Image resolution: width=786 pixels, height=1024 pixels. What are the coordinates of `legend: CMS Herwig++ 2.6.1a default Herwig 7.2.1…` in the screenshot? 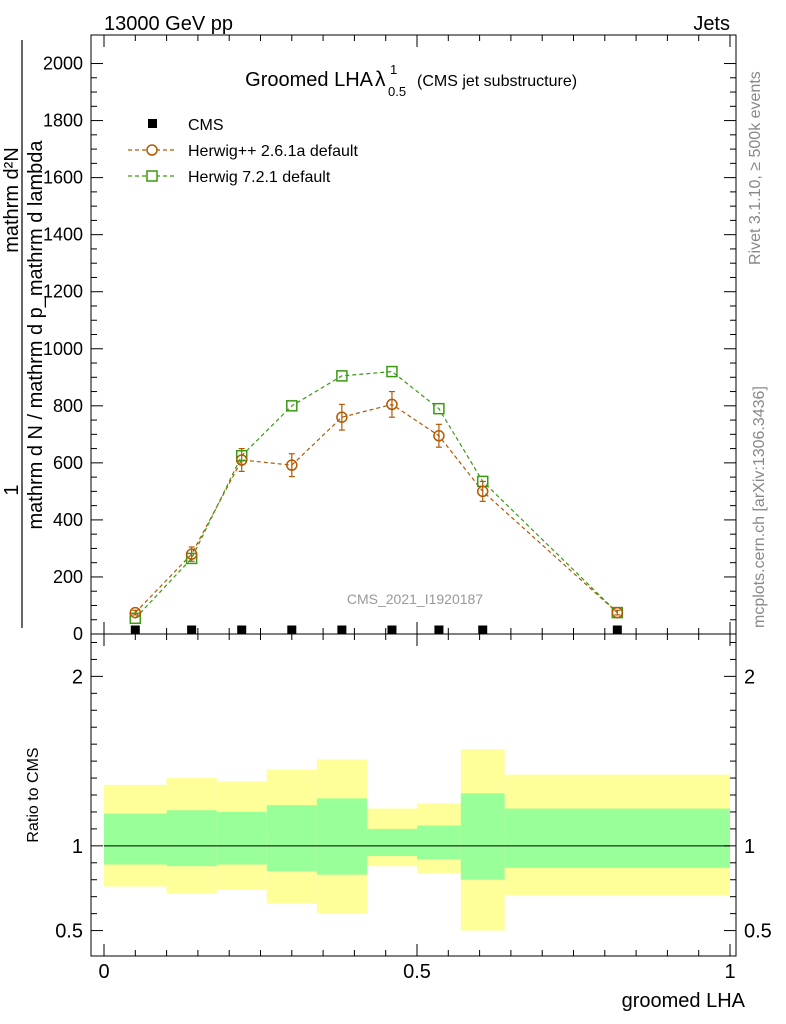 It's located at (243, 151).